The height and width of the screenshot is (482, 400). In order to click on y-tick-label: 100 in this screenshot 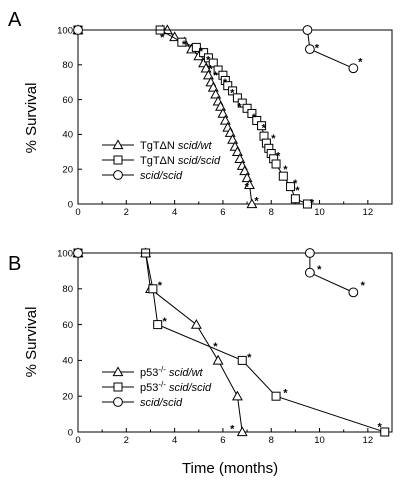, I will do `click(65, 253)`.